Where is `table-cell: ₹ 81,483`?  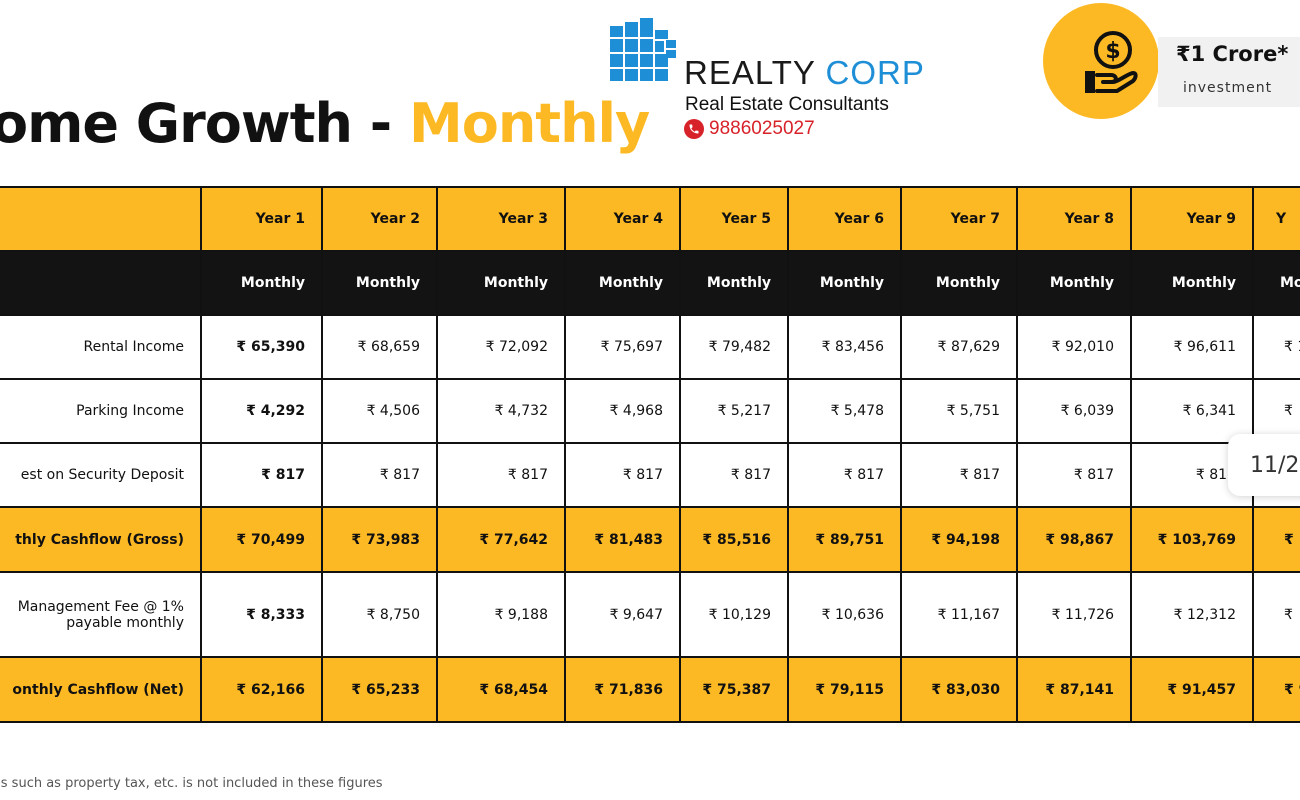
table-cell: ₹ 81,483 is located at coordinates (622, 539).